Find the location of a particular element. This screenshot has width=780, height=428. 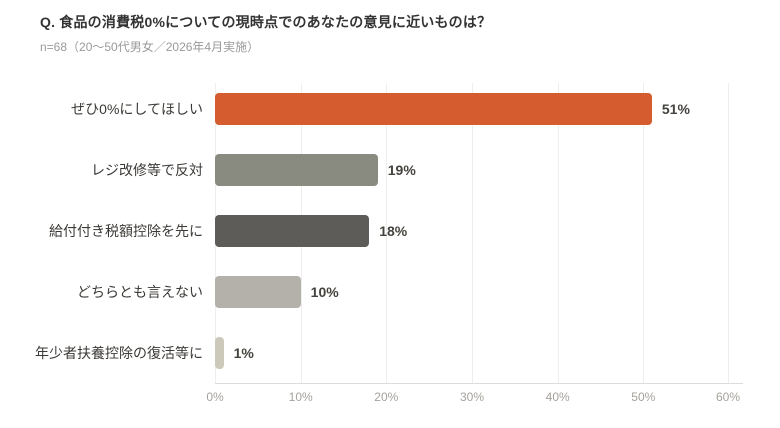

value-label: 51% is located at coordinates (675, 108).